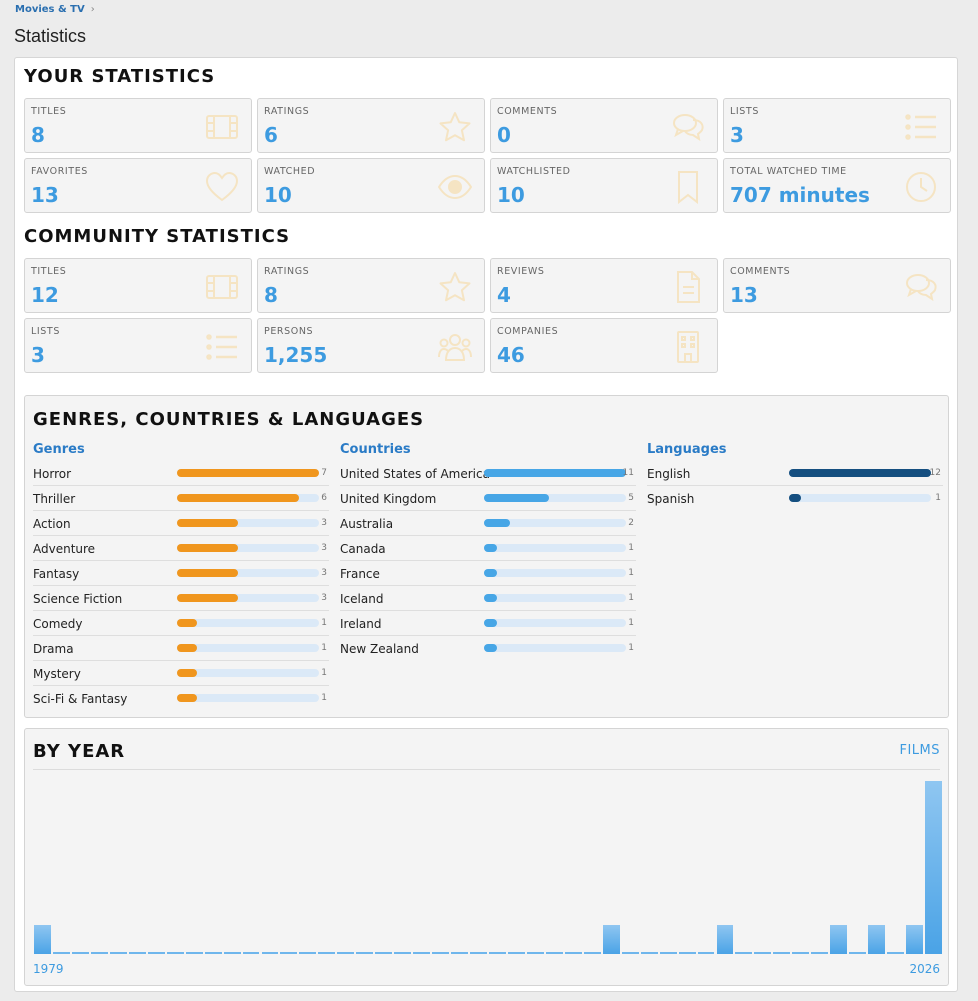 The height and width of the screenshot is (1001, 978). What do you see at coordinates (488, 623) in the screenshot?
I see `countries-row: Ireland 1` at bounding box center [488, 623].